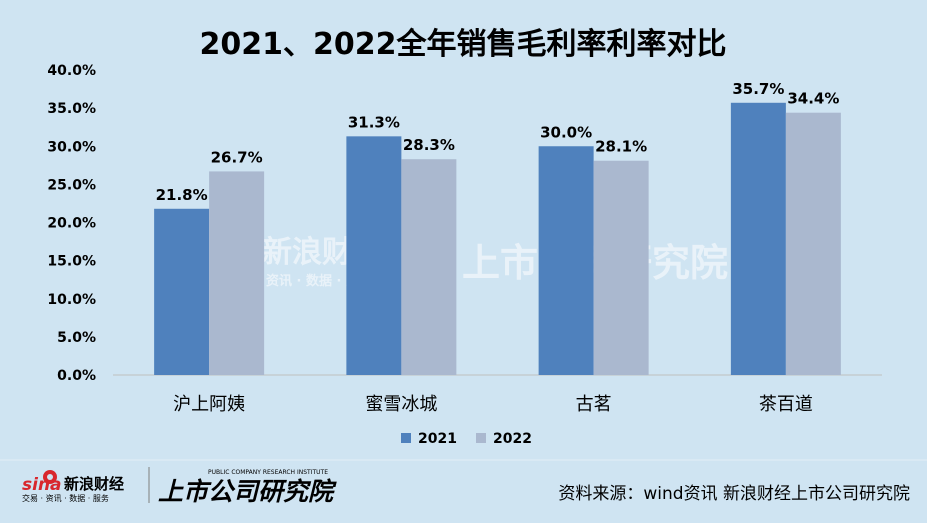 Image resolution: width=927 pixels, height=523 pixels. Describe the element at coordinates (758, 89) in the screenshot. I see `data-label: 35.7%` at that location.